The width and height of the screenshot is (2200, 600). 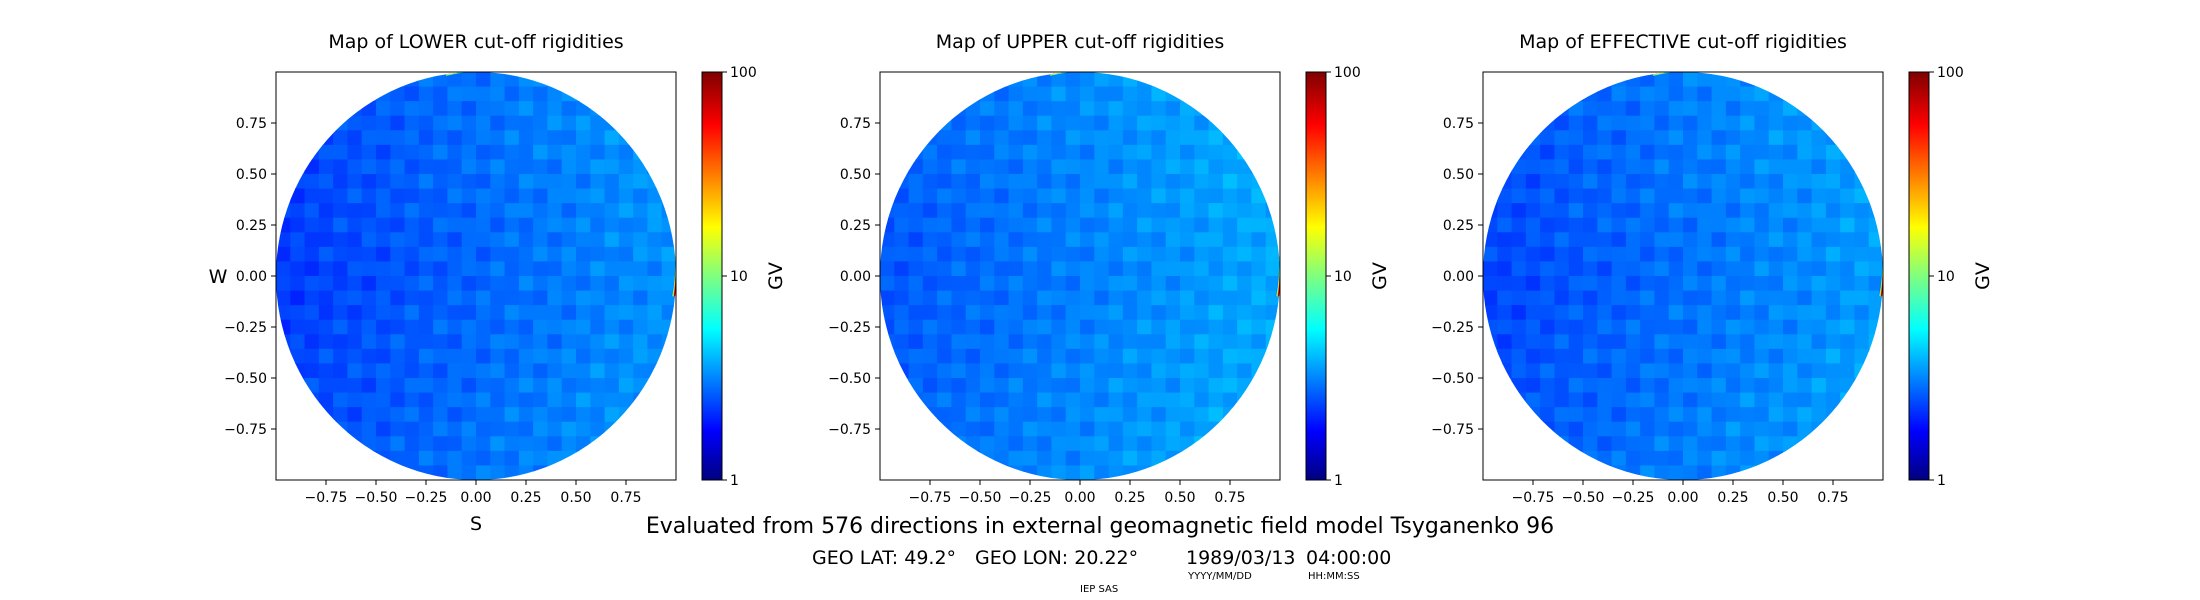 What do you see at coordinates (884, 558) in the screenshot?
I see `geo-lat: GEO LAT: 49.2°` at bounding box center [884, 558].